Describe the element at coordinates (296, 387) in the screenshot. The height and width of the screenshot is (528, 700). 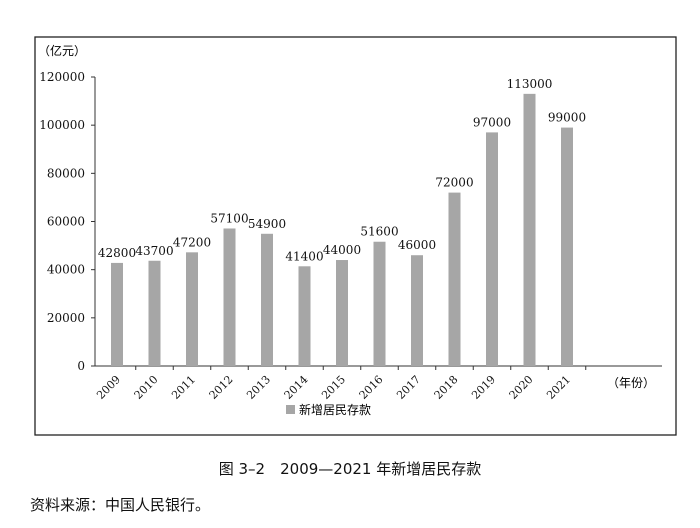
I see `x-tick-label: 2014` at that location.